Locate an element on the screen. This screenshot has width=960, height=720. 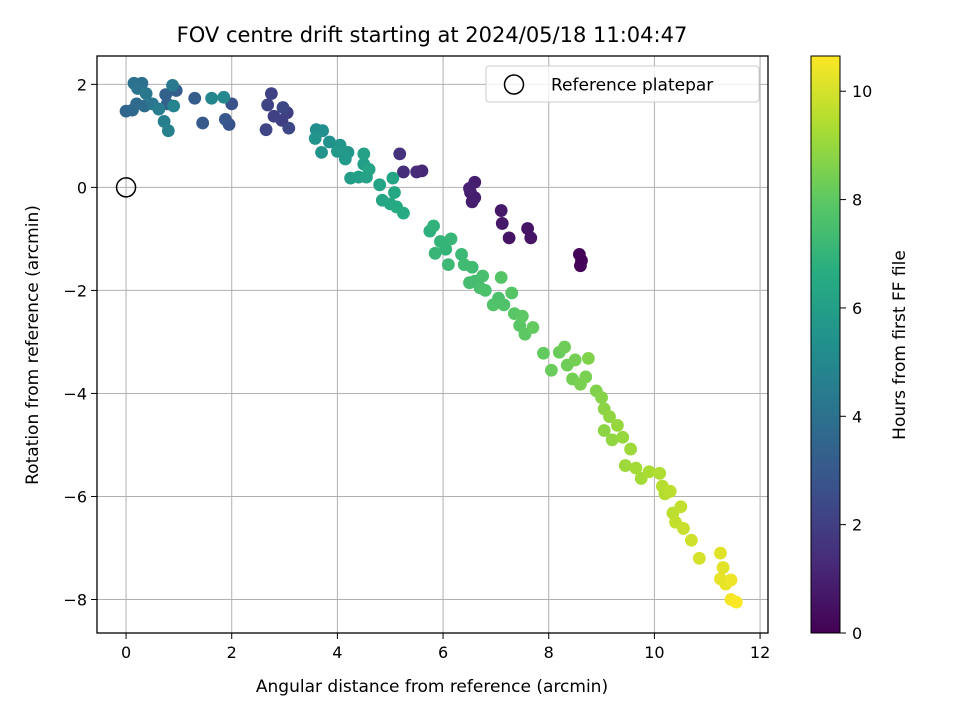
legend-box is located at coordinates (622, 84).